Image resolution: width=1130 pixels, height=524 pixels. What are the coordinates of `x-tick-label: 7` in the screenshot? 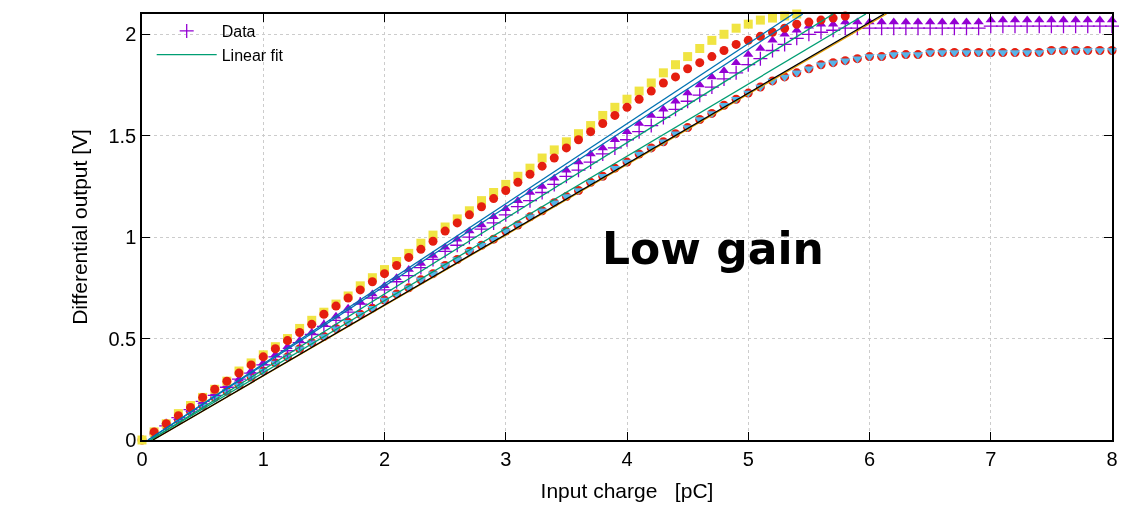 It's located at (991, 458).